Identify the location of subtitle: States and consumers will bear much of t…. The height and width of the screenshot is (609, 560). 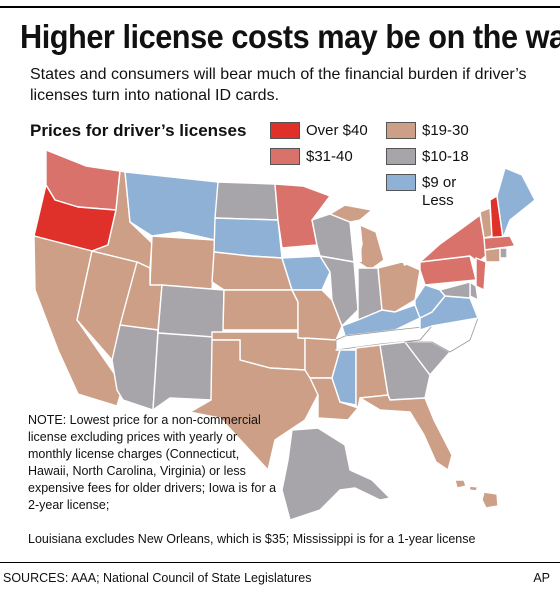
(278, 85).